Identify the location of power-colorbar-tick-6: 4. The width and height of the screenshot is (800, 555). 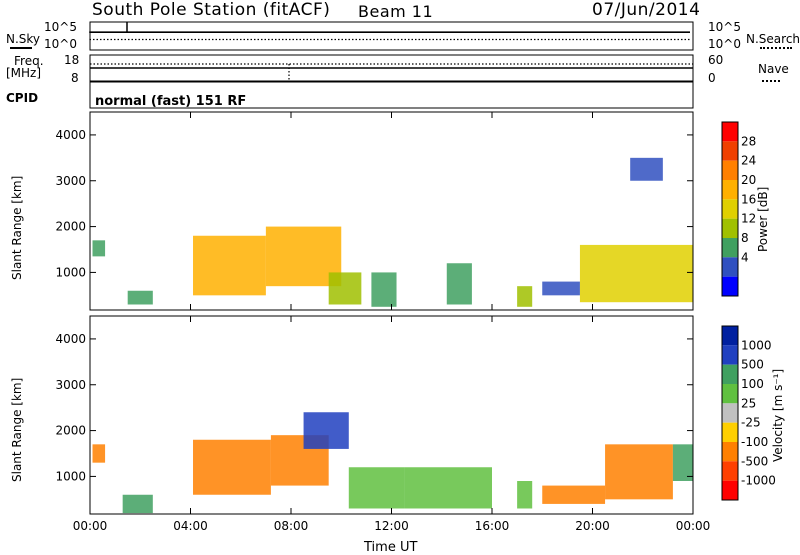
(745, 257).